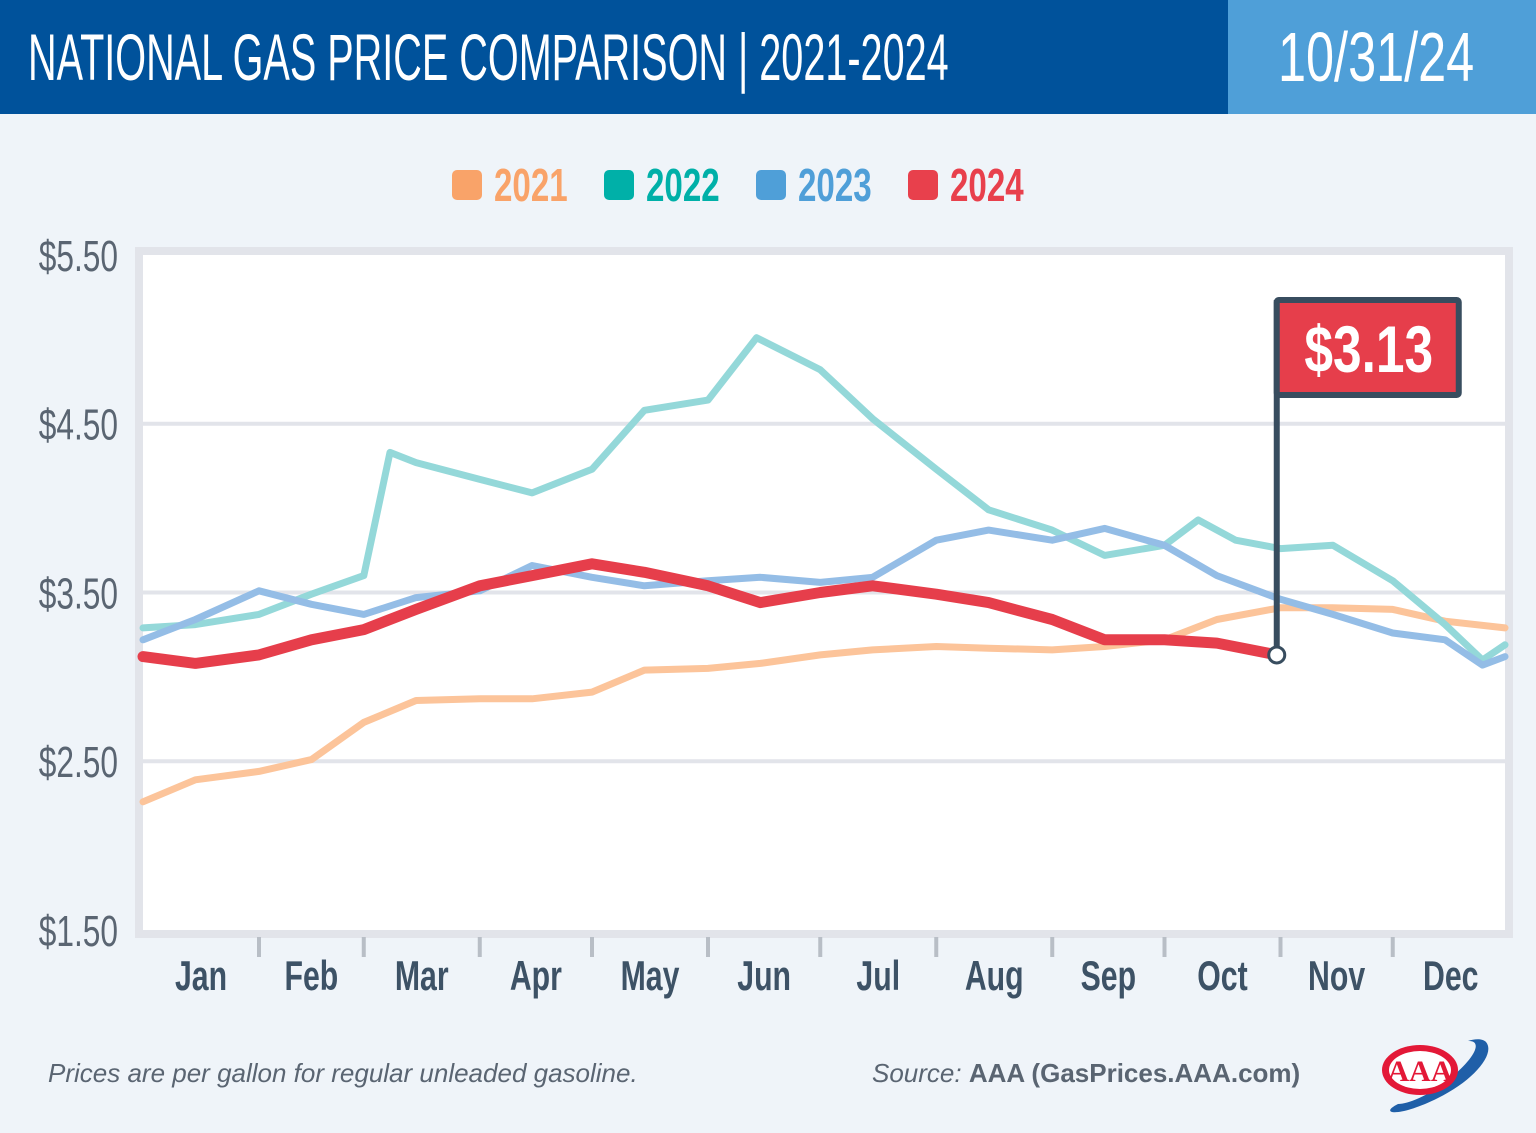 This screenshot has height=1133, width=1536. I want to click on x-tick-label: Feb, so click(312, 975).